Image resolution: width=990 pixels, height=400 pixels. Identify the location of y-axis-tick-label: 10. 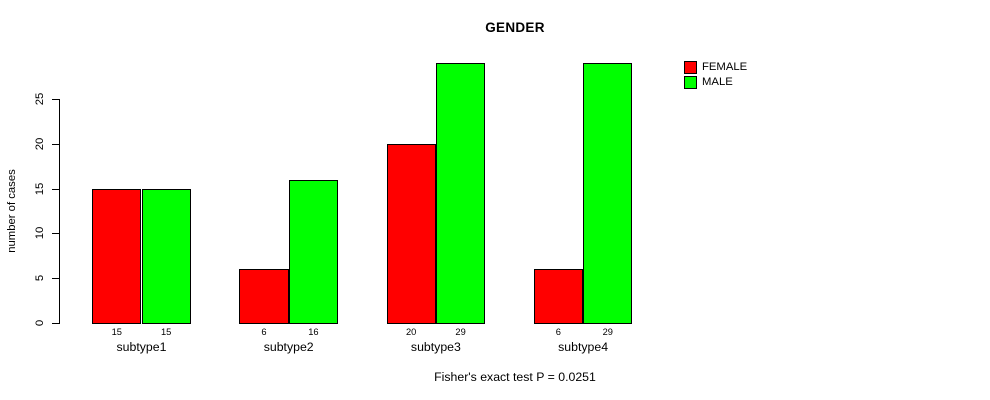
(40, 233).